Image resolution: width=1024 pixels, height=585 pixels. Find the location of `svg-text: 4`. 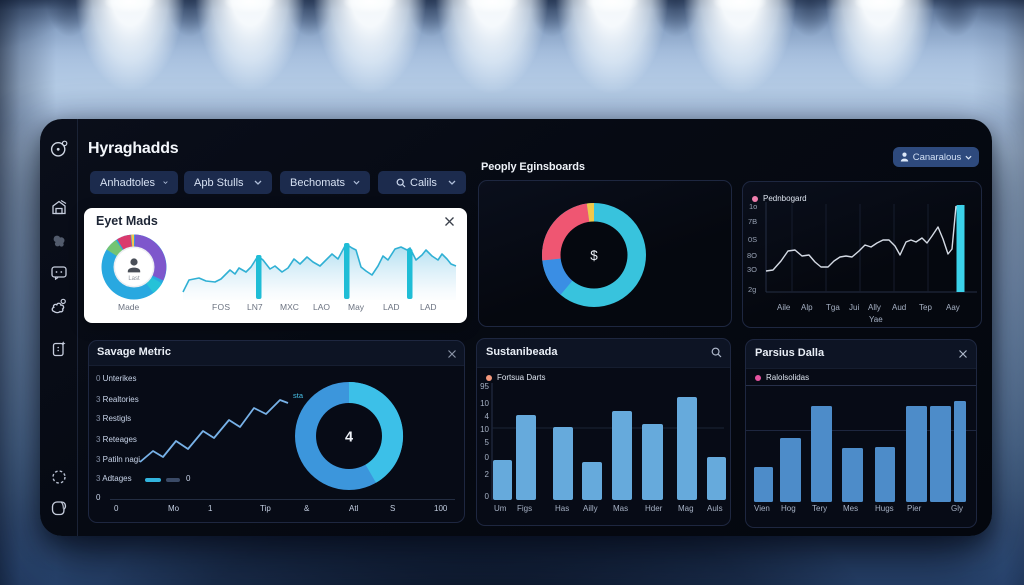

svg-text: 4 is located at coordinates (349, 438).